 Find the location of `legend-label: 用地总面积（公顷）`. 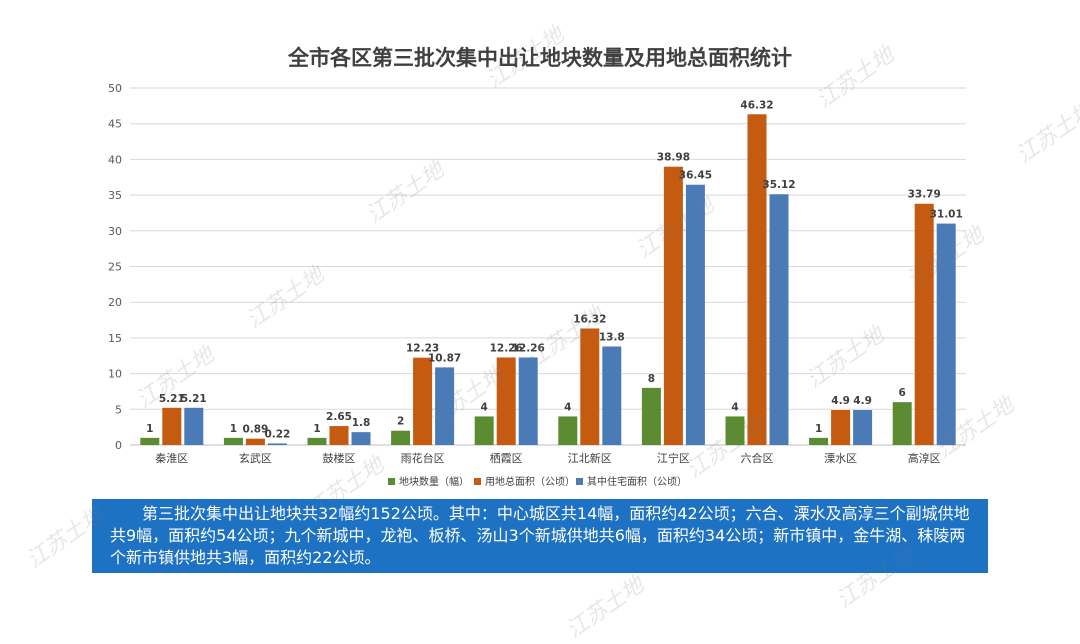

legend-label: 用地总面积（公顷） is located at coordinates (530, 481).